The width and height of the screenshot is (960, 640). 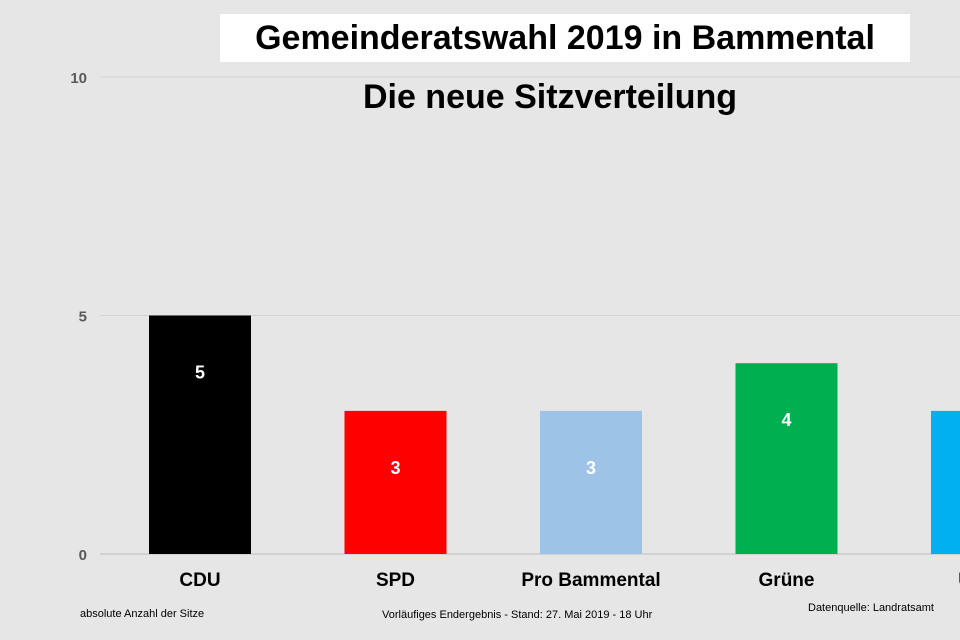 I want to click on y-tick-label: 0, so click(x=83, y=555).